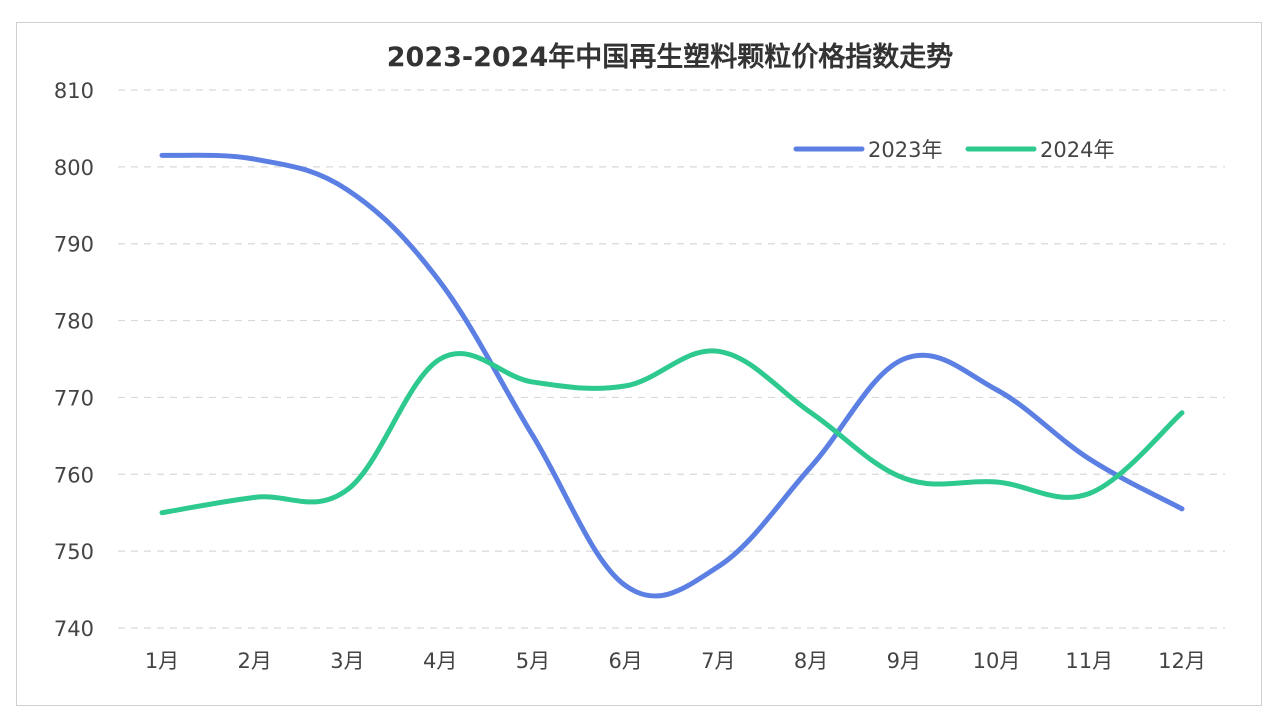 The height and width of the screenshot is (720, 1280). I want to click on legend-label-1: 2024年, so click(1077, 150).